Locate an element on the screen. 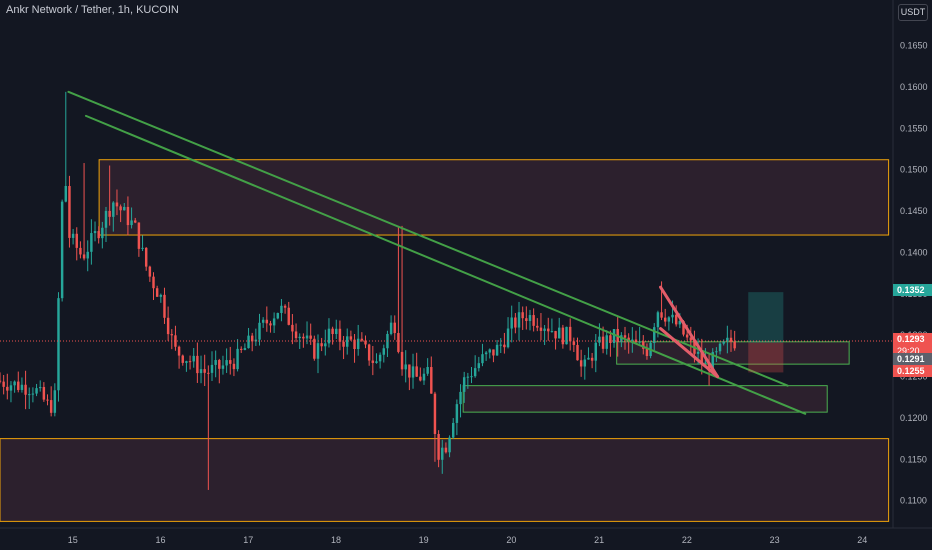 Image resolution: width=932 pixels, height=550 pixels. time-tick-label: 20 is located at coordinates (511, 540).